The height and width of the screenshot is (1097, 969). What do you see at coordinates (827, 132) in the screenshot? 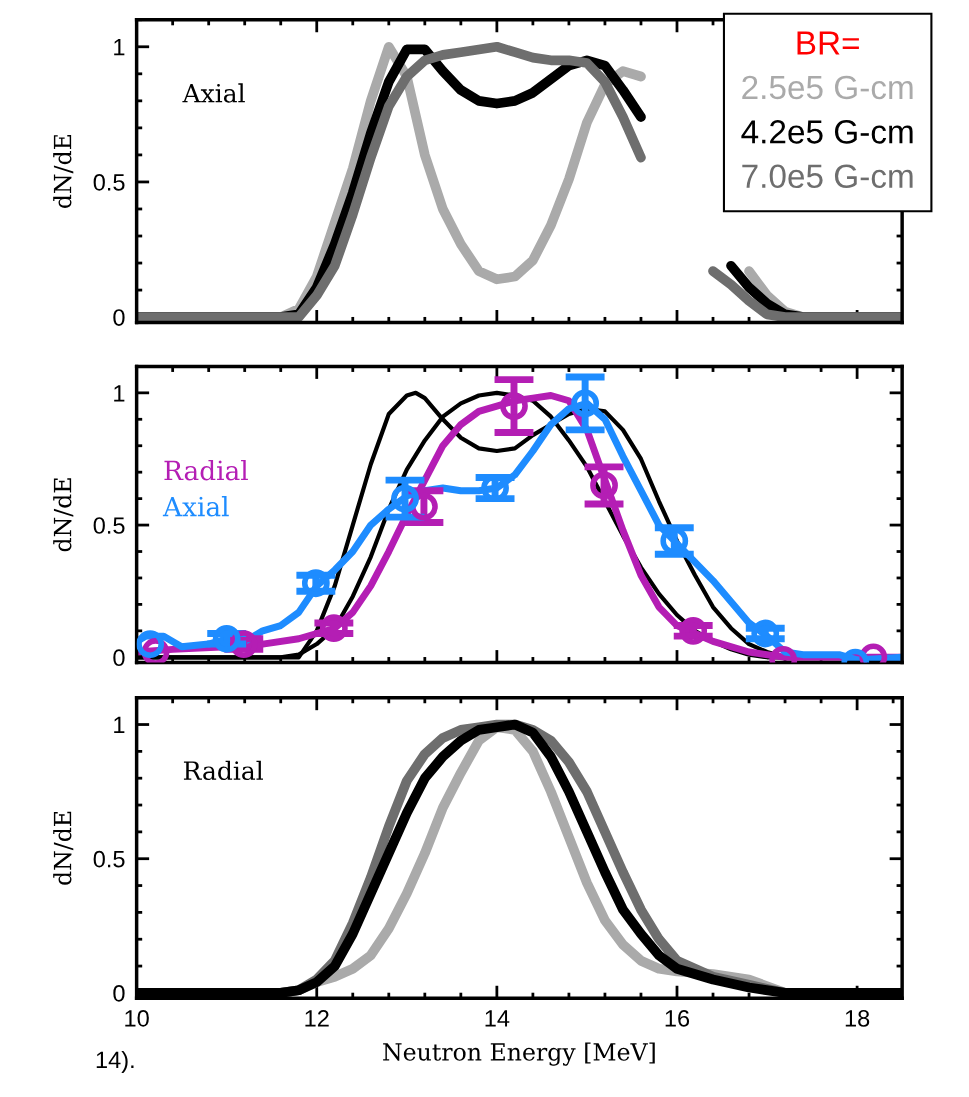
I see `text: 4.2e5 G-cm` at bounding box center [827, 132].